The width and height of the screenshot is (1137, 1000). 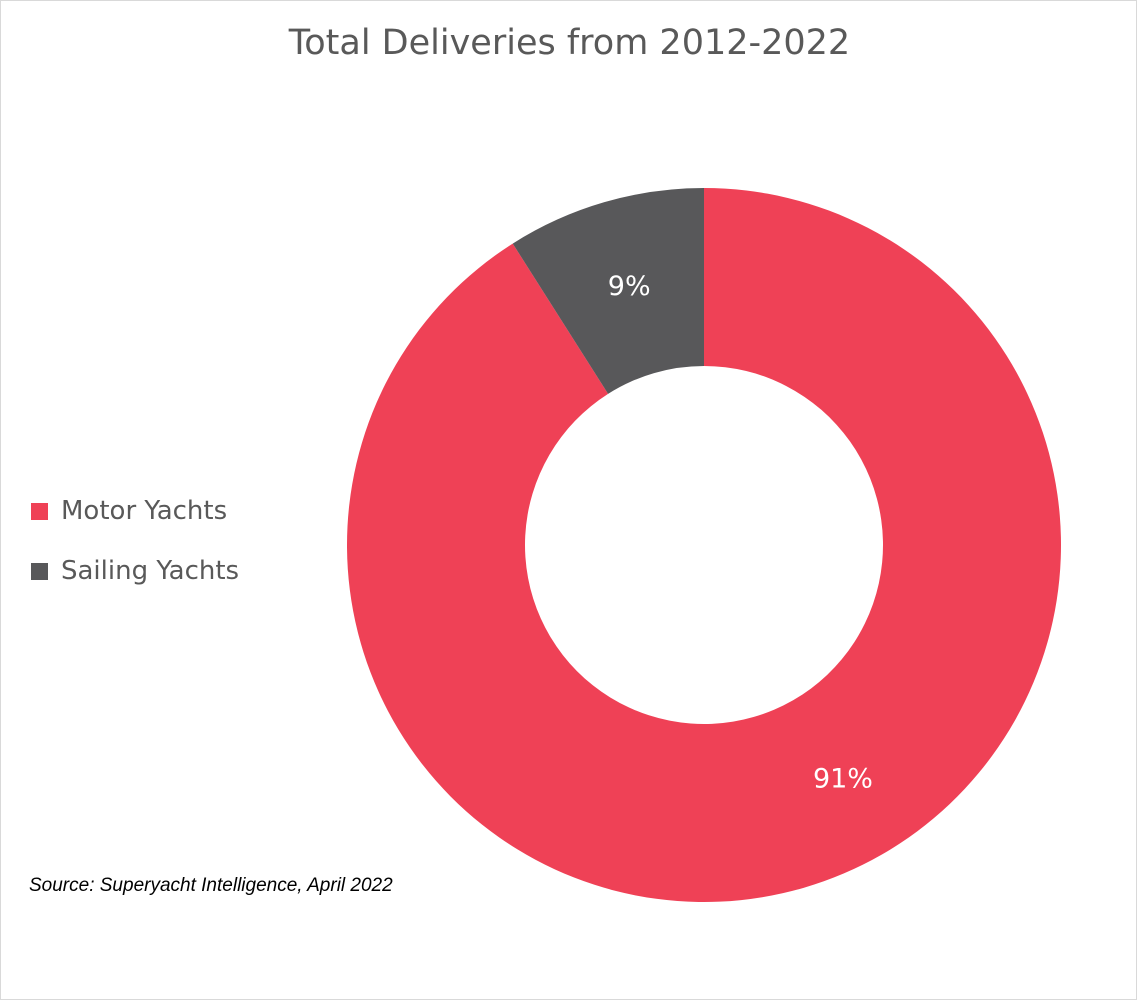 I want to click on legend-item-sailing-yachts: Sailing Yachts, so click(x=135, y=571).